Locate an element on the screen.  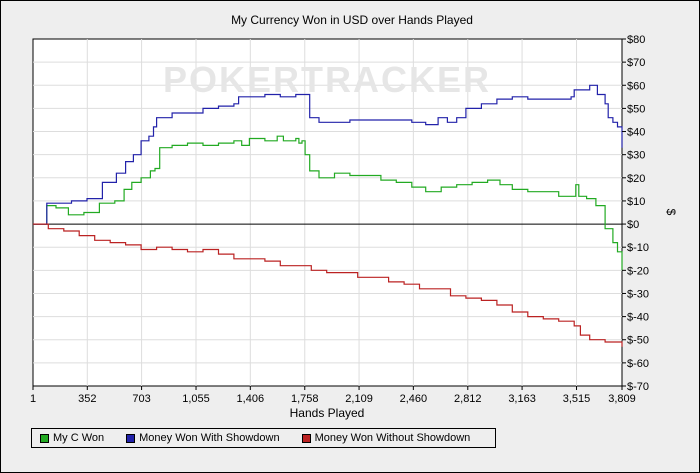
y-tick-label: $80 is located at coordinates (636, 40).